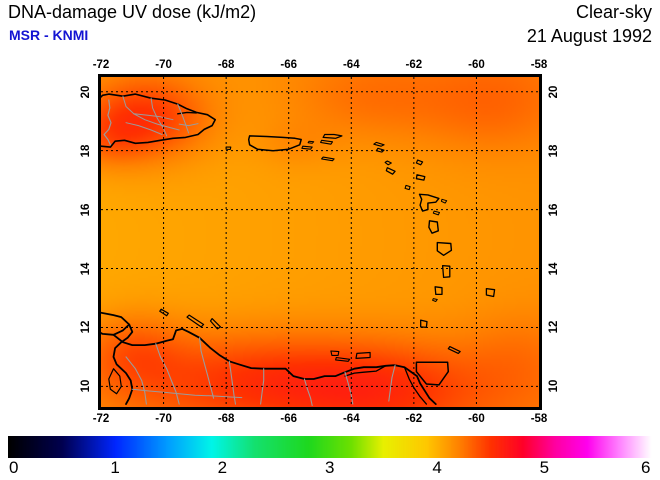 The height and width of the screenshot is (480, 660). I want to click on colorbar, so click(330, 447).